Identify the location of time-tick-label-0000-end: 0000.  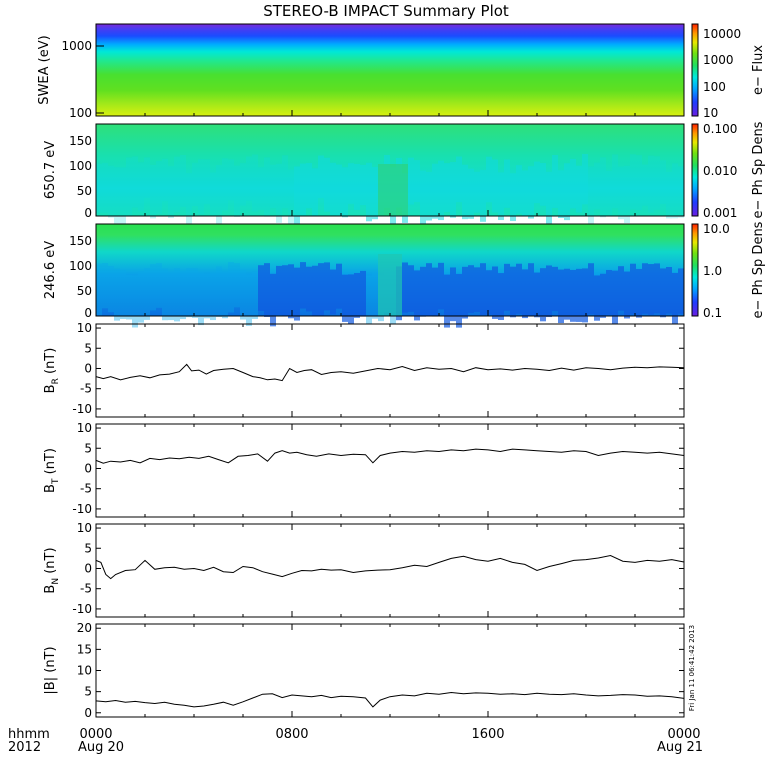
(683, 734).